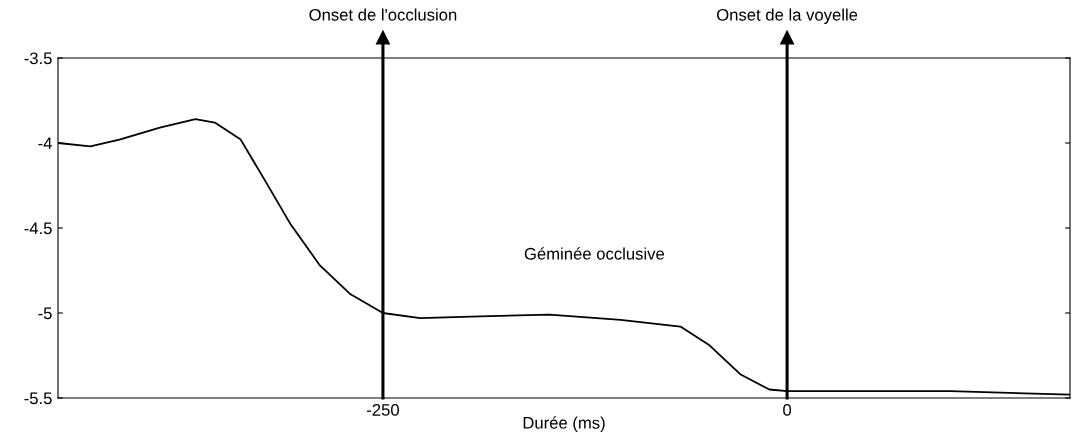  What do you see at coordinates (787, 410) in the screenshot?
I see `x-tick-label: 0` at bounding box center [787, 410].